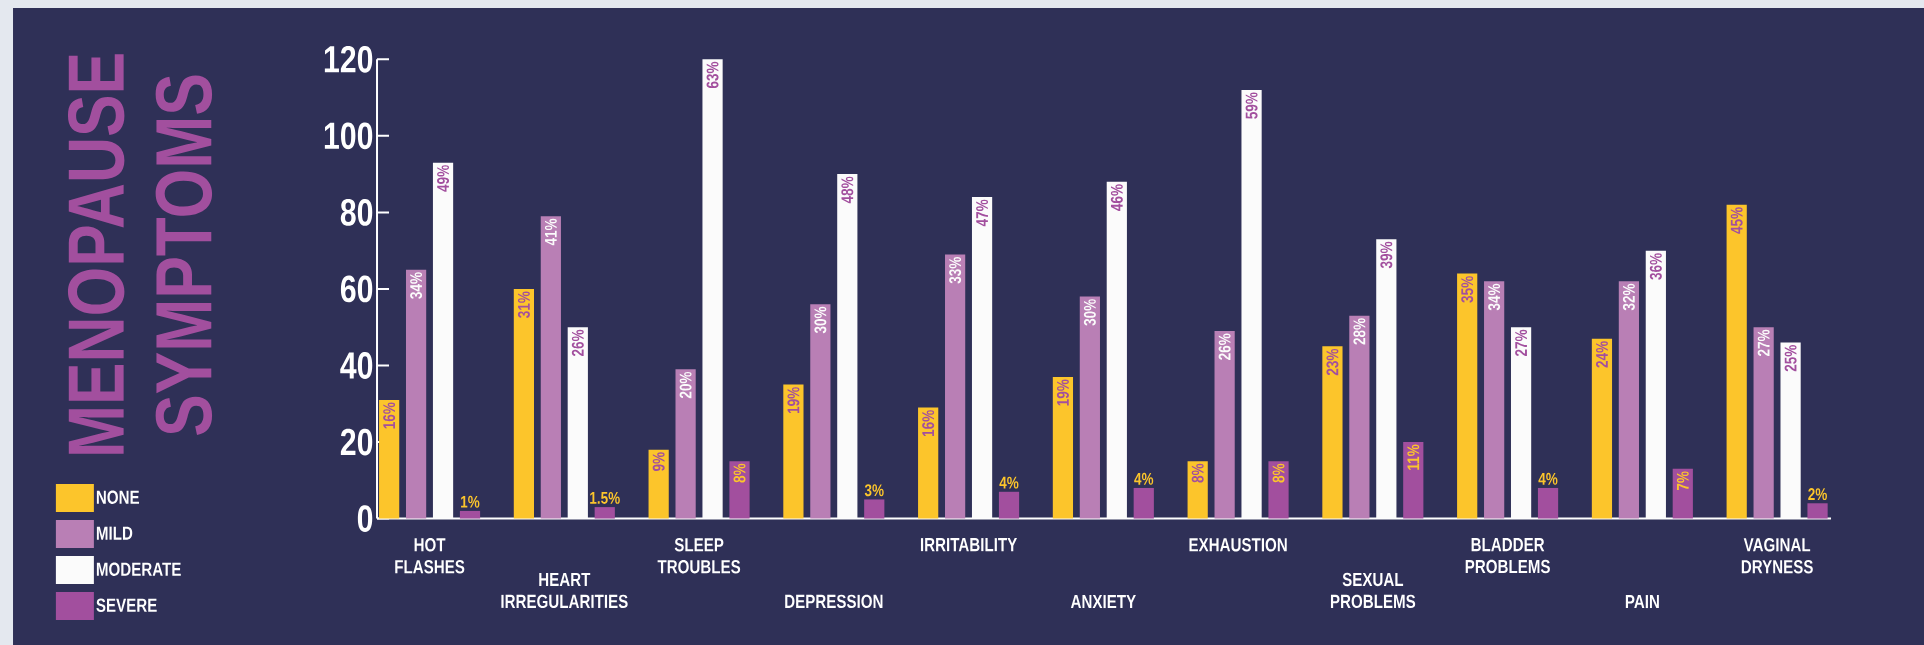 The image size is (1924, 645). Describe the element at coordinates (550, 232) in the screenshot. I see `annotation: 41%` at that location.